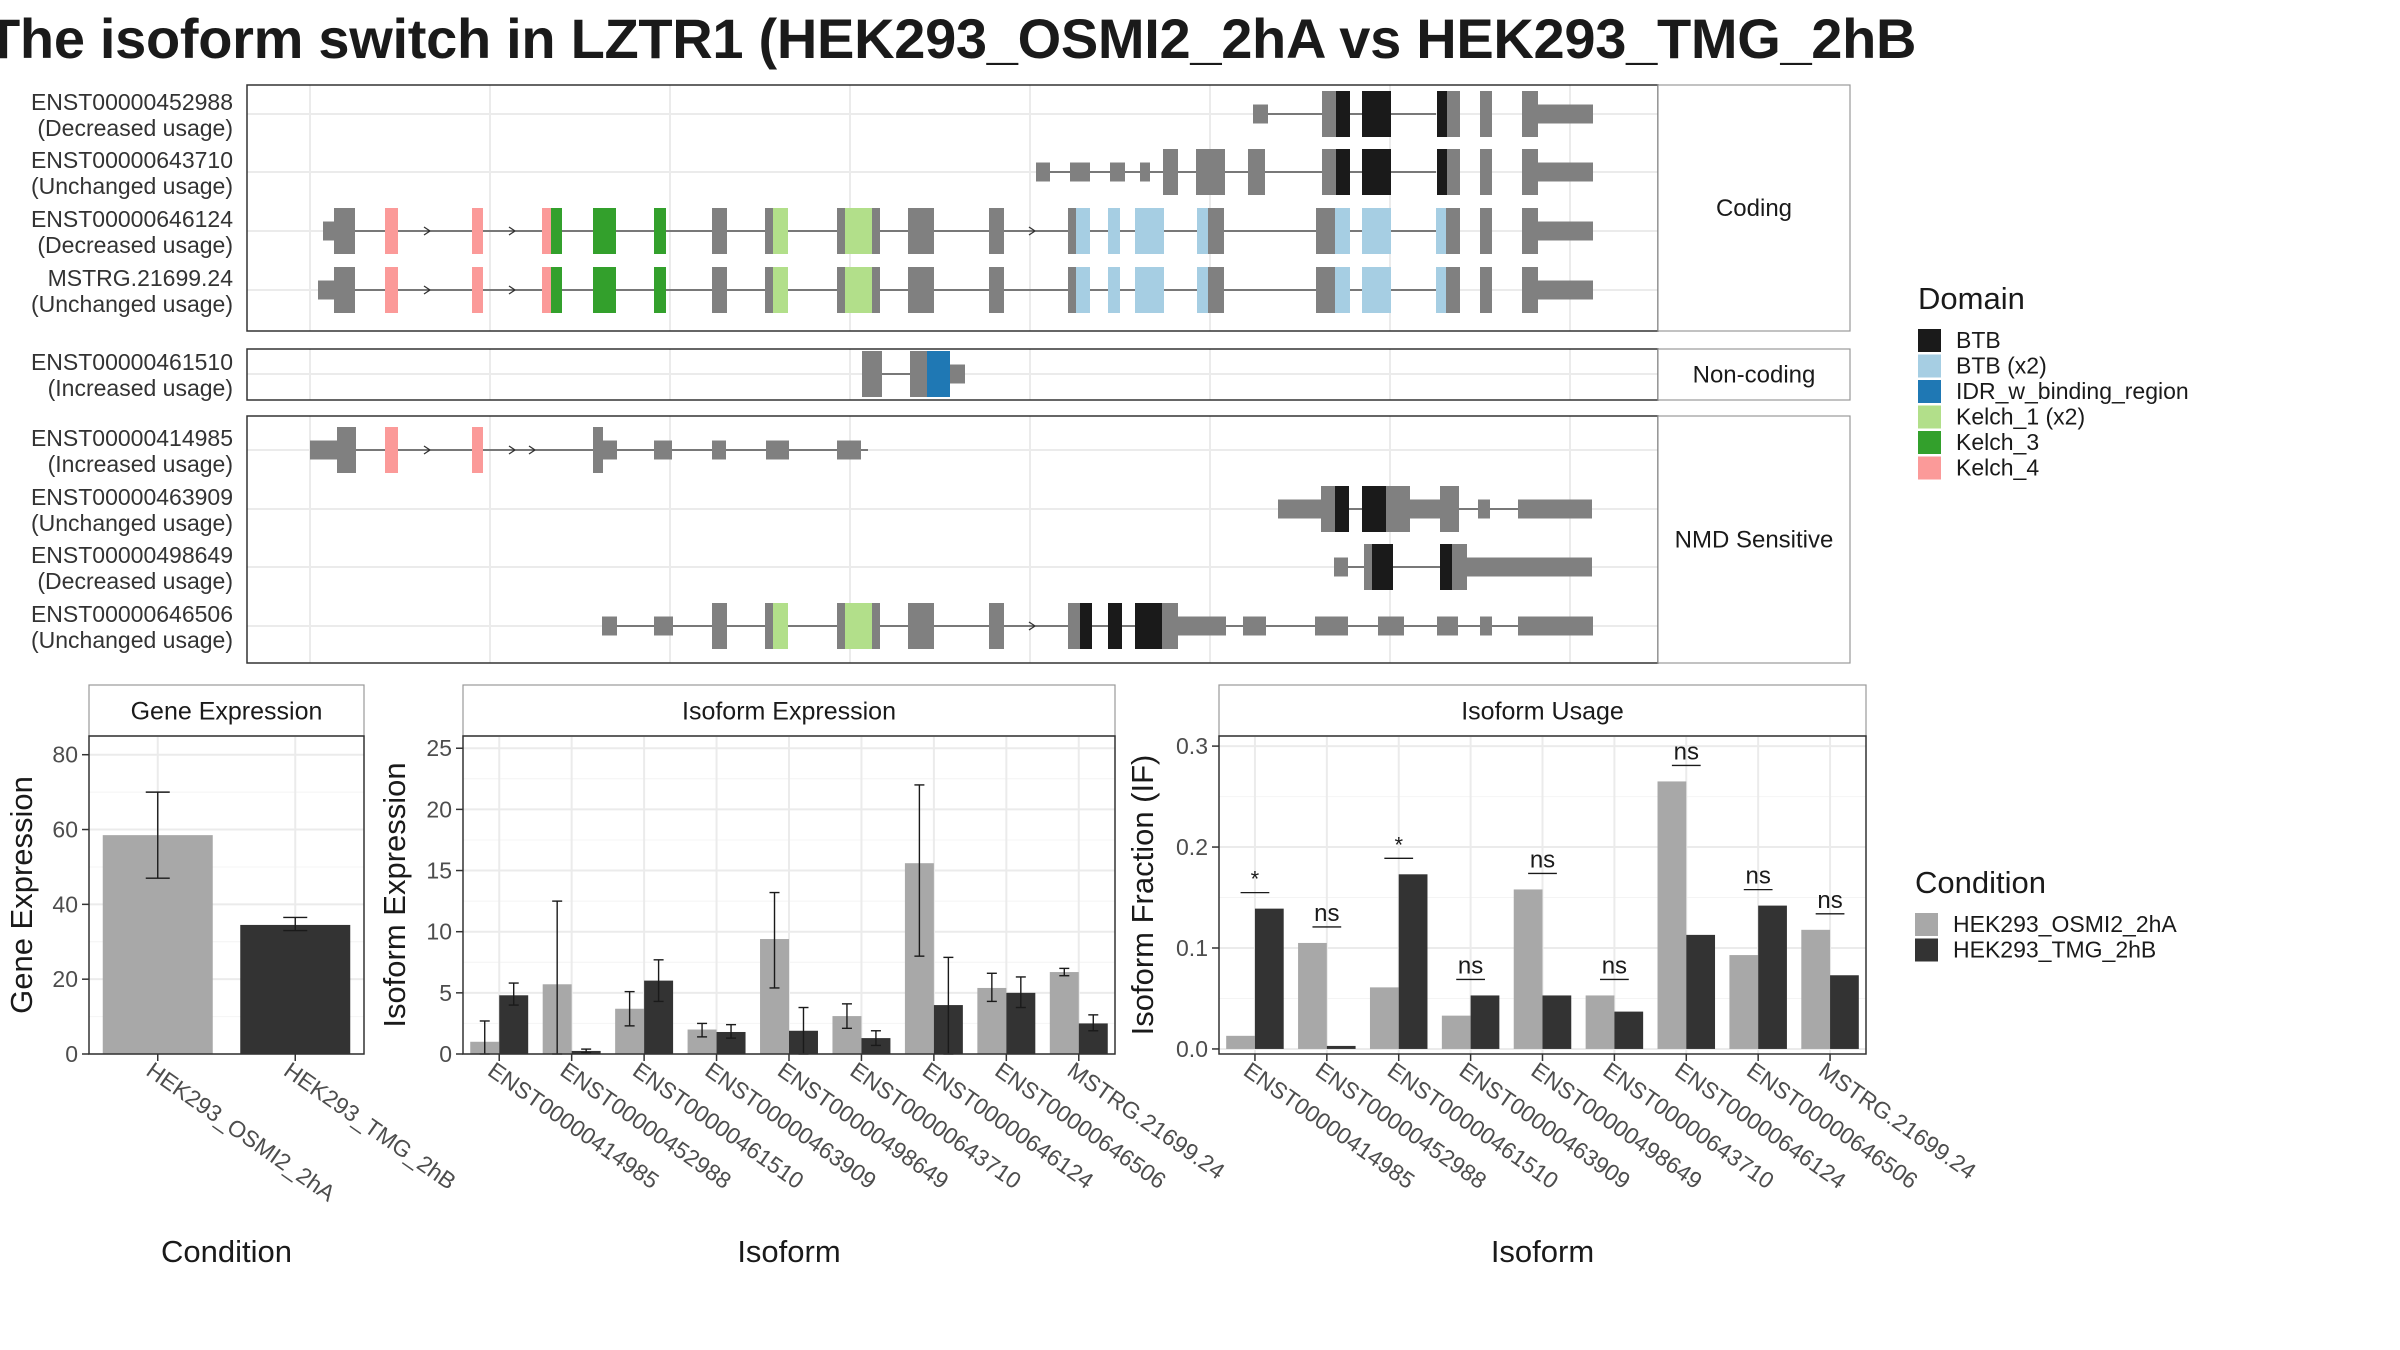 The height and width of the screenshot is (1350, 2400). I want to click on legend-item-label: BTB (x2), so click(2001, 366).